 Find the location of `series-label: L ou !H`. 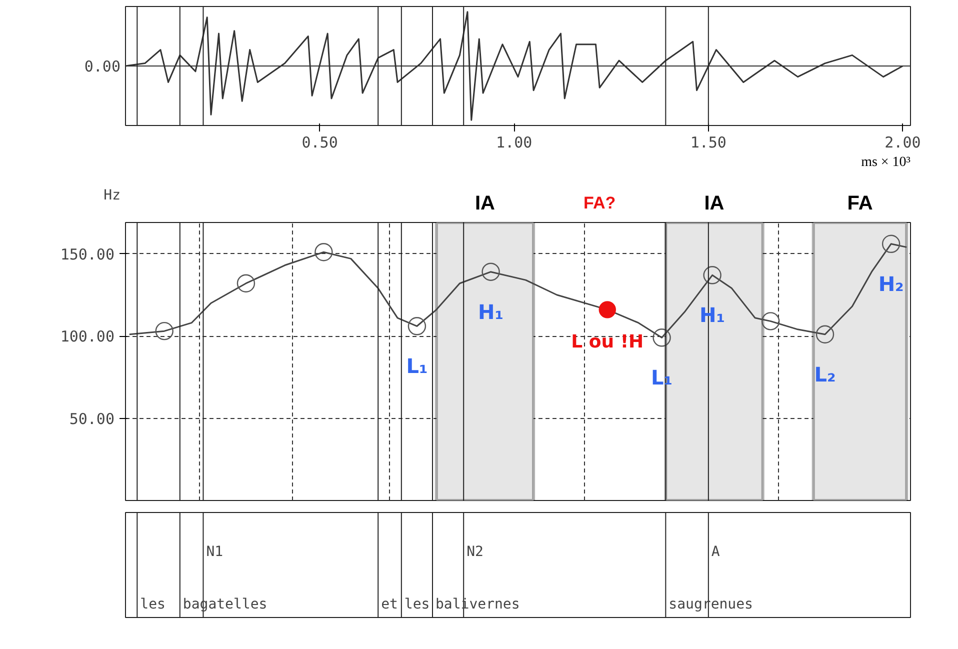

series-label: L ou !H is located at coordinates (607, 342).